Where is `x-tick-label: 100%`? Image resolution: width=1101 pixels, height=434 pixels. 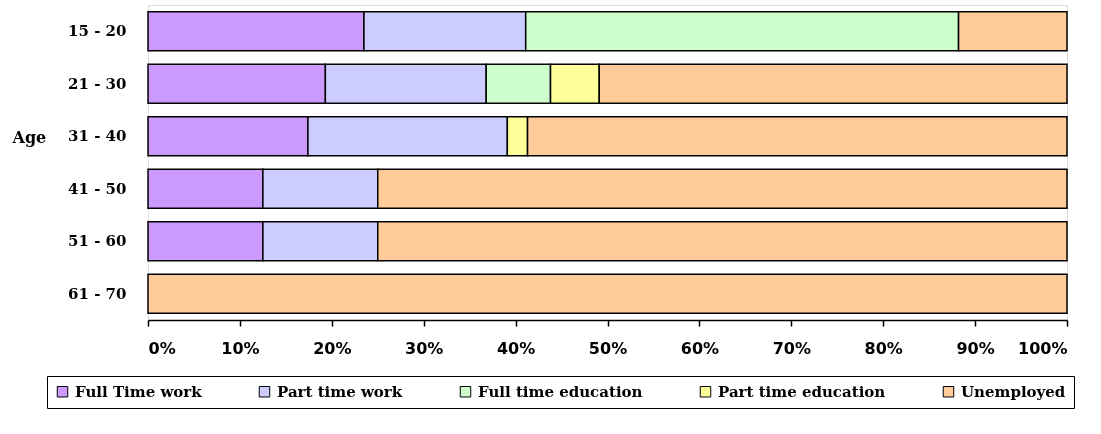
x-tick-label: 100% is located at coordinates (1043, 348).